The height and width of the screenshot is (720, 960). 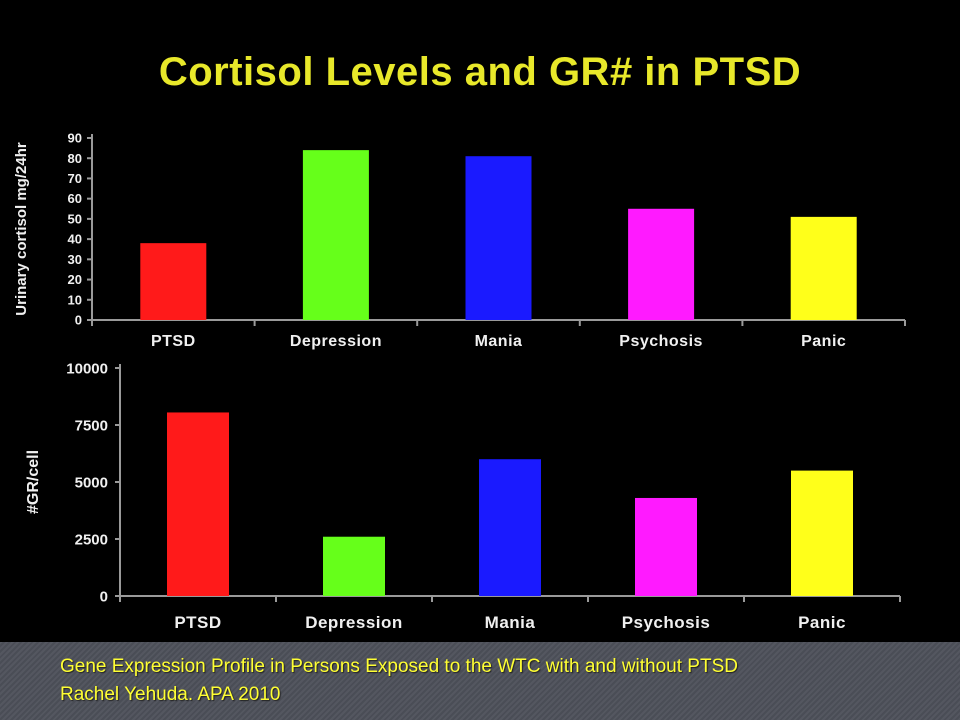 I want to click on cortisol-y-tick-label: 80, so click(x=75, y=158).